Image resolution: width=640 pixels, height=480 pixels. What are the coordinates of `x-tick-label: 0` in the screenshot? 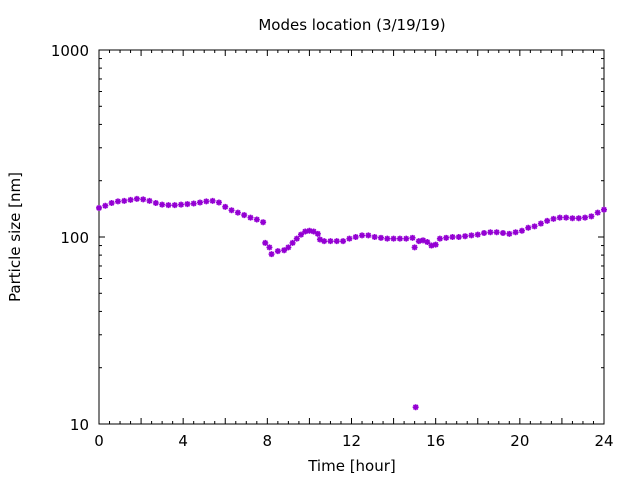 It's located at (99, 441).